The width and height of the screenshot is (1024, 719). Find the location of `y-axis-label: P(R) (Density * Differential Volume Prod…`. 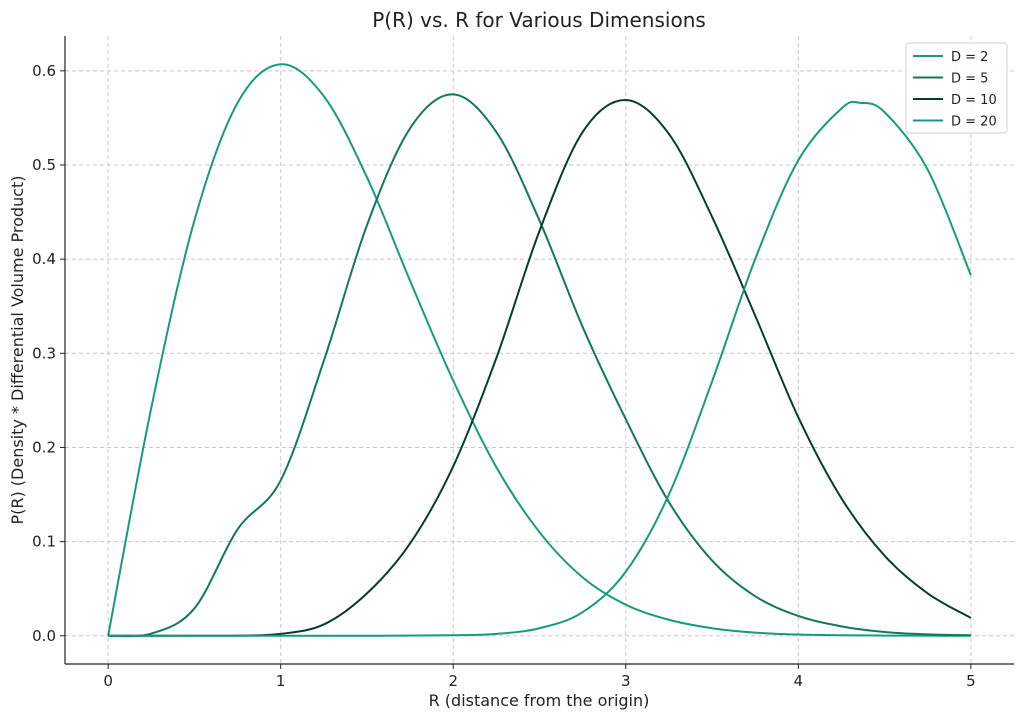

y-axis-label: P(R) (Density * Differential Volume Prod… is located at coordinates (17, 349).